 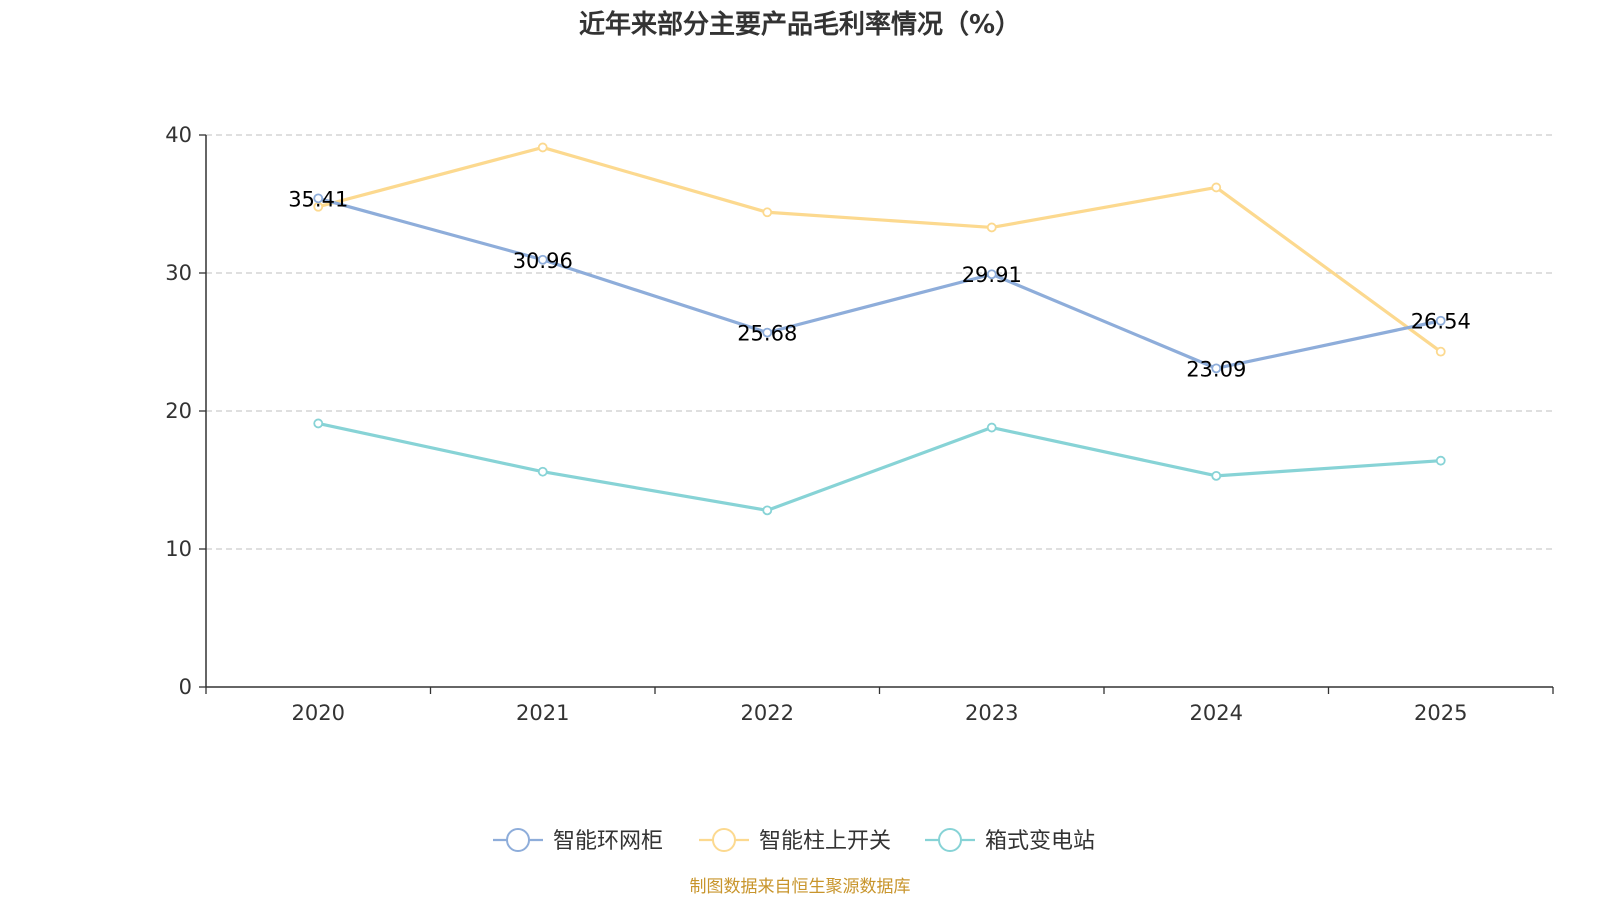 I want to click on legend: 智能环网柜 智能柱上开关 箱式变电站, so click(x=794, y=841).